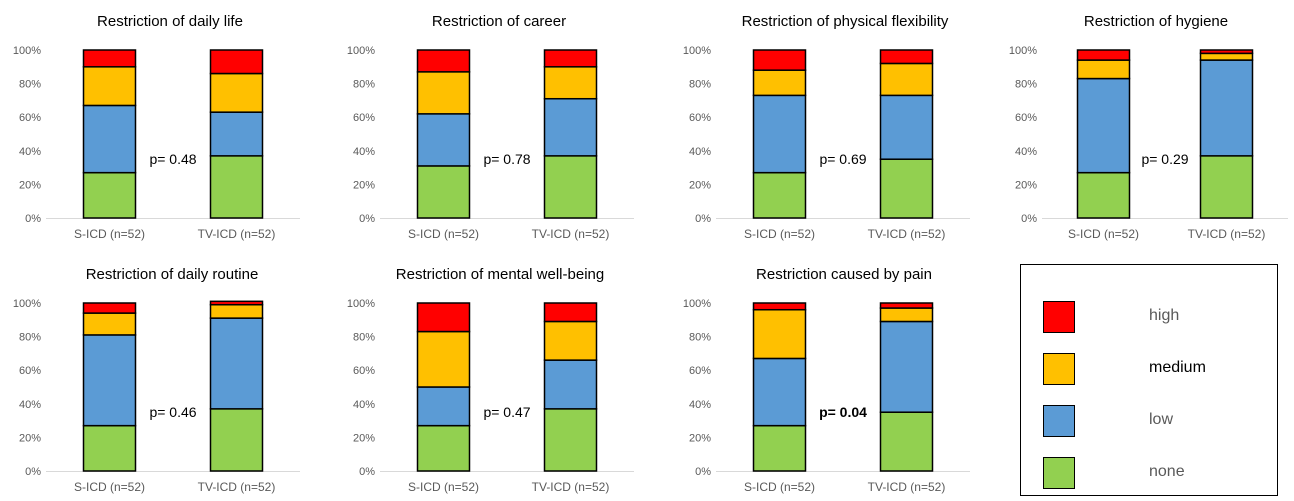 This screenshot has width=1294, height=501. I want to click on chart-title: Restriction of daily life, so click(170, 21).